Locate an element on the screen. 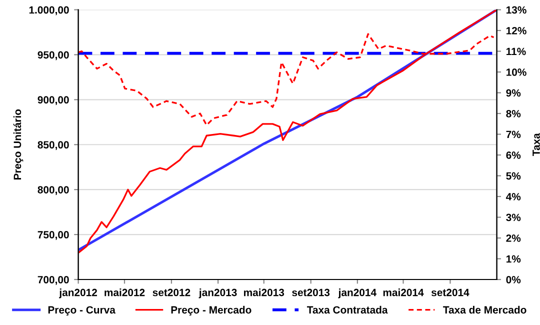 The image size is (540, 325). x-tick-label: jan2013 is located at coordinates (217, 293).